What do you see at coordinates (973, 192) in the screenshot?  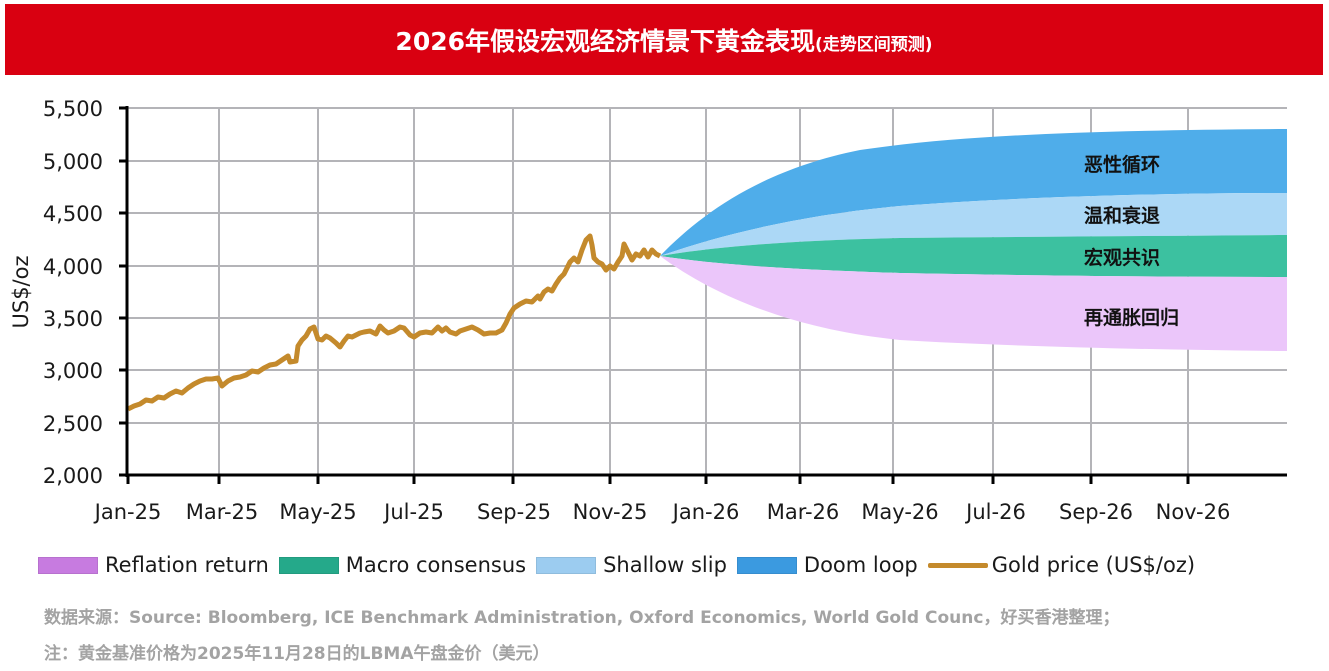 I see `band-doom-loop` at bounding box center [973, 192].